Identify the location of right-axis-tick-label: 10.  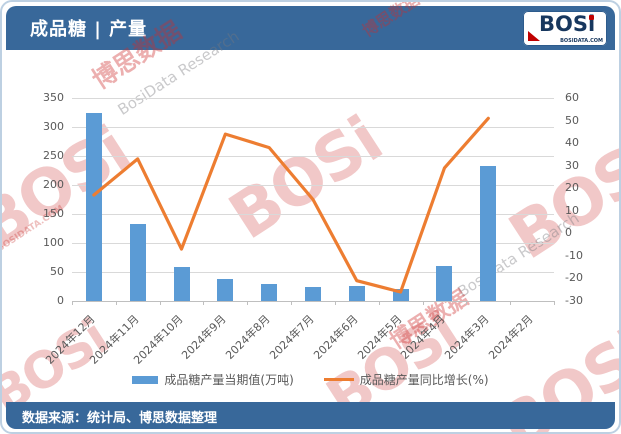
(572, 210).